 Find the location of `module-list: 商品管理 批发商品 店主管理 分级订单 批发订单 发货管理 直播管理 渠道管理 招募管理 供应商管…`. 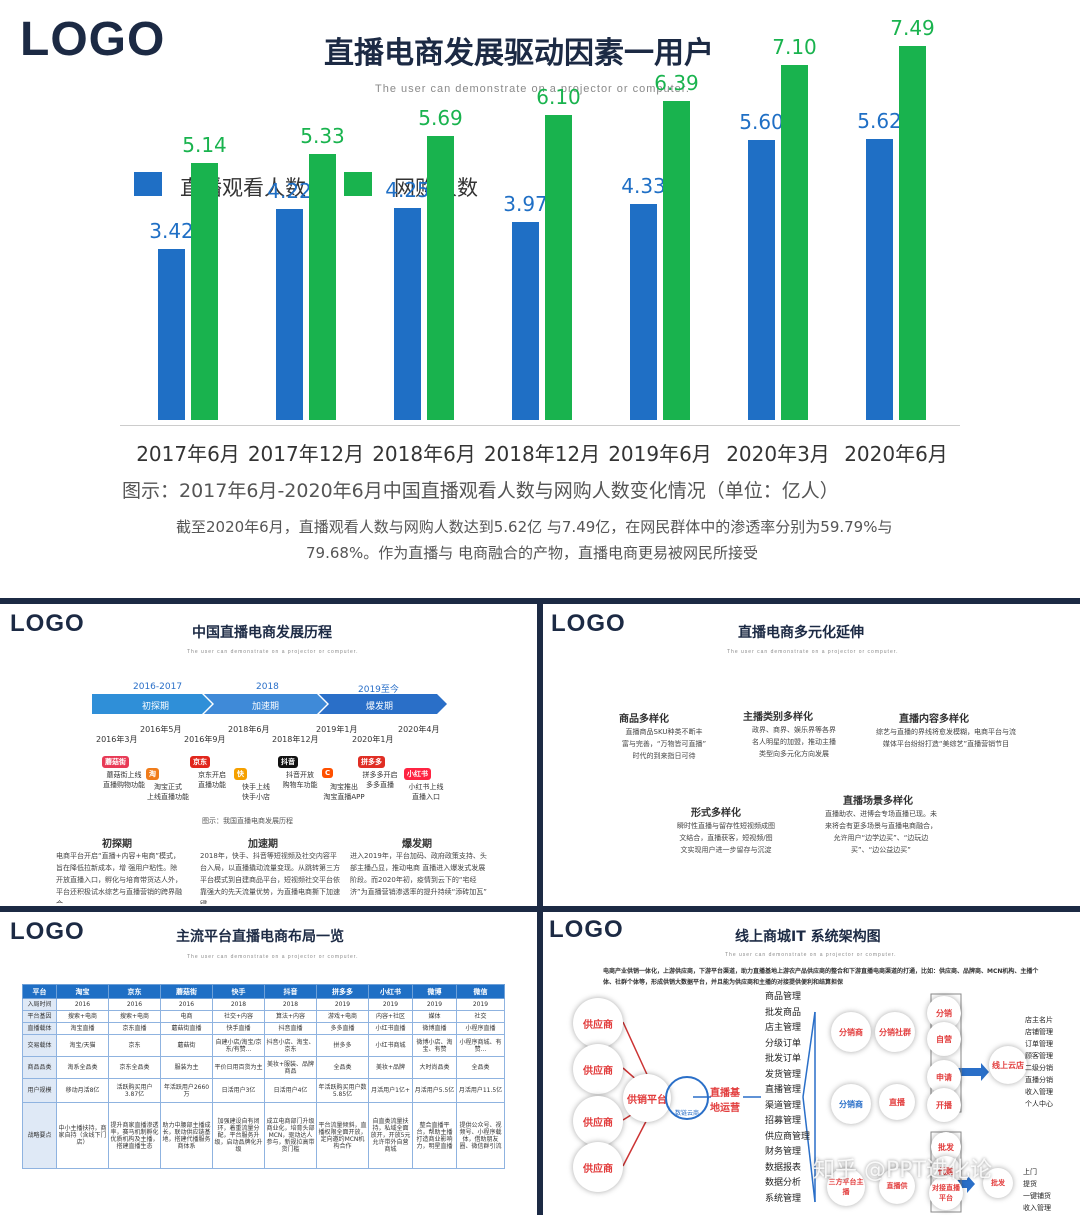

module-list: 商品管理 批发商品 店主管理 分级订单 批发订单 发货管理 直播管理 渠道管理 招募管理 供应商管… is located at coordinates (787, 1098).